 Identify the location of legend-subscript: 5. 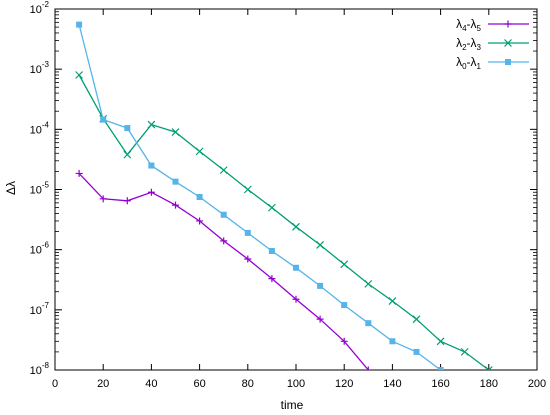
(479, 28).